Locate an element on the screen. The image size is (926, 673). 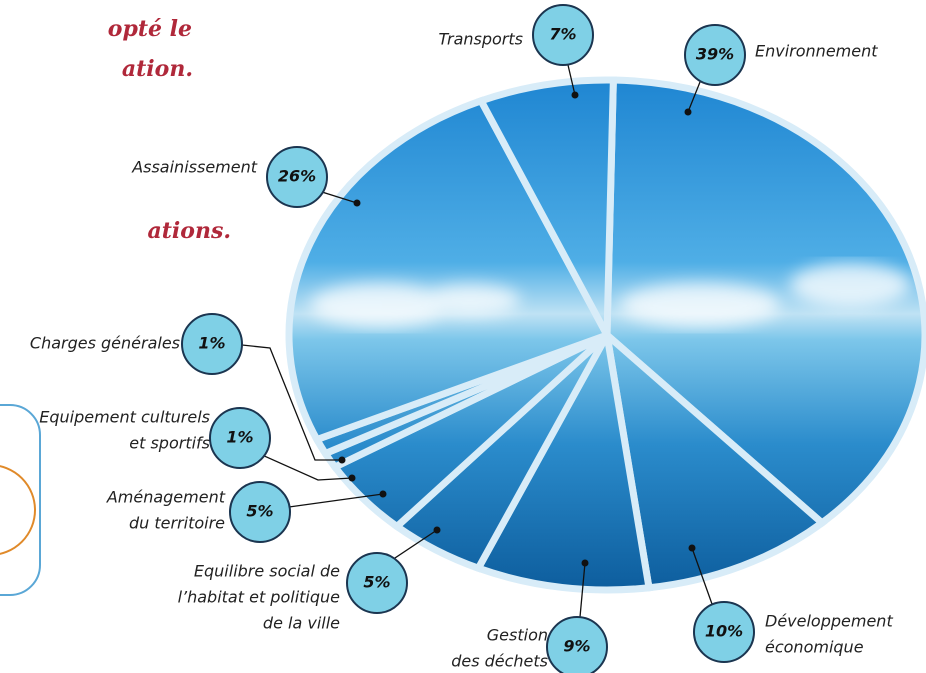
value-label: 9% is located at coordinates (576, 646).